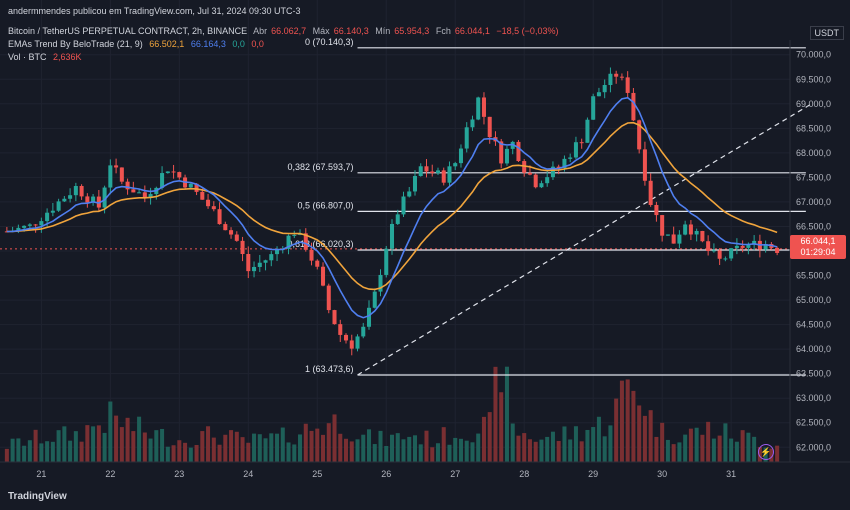 The height and width of the screenshot is (510, 850). What do you see at coordinates (731, 474) in the screenshot?
I see `x-tick-label: 31` at bounding box center [731, 474].